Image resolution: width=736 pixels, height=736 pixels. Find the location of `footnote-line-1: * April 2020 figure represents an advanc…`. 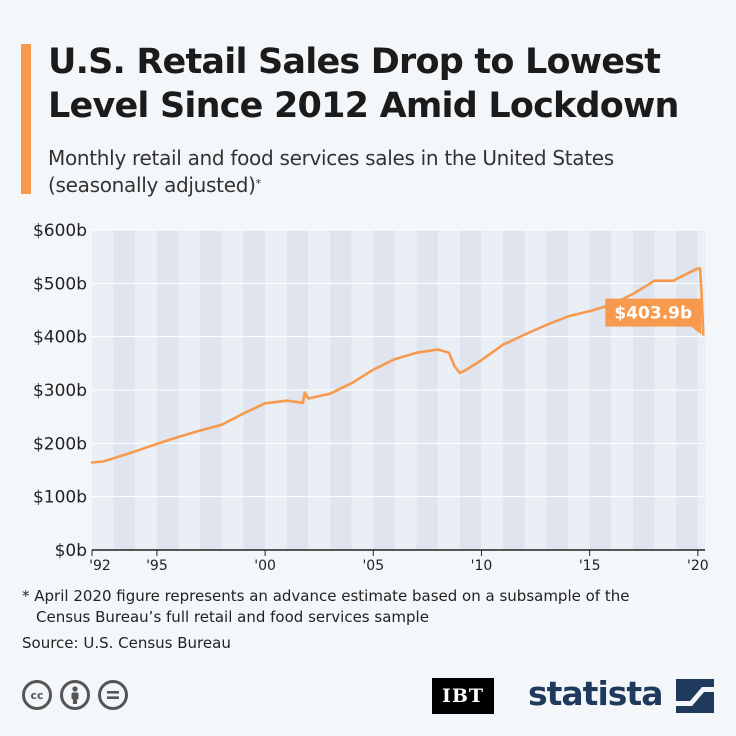

footnote-line-1: * April 2020 figure represents an advanc… is located at coordinates (326, 596).